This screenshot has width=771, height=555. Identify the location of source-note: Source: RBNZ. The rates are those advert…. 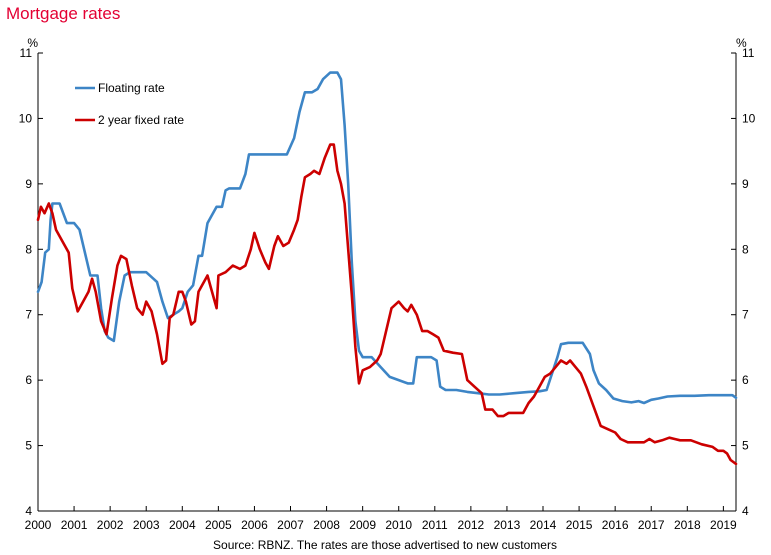
(385, 545).